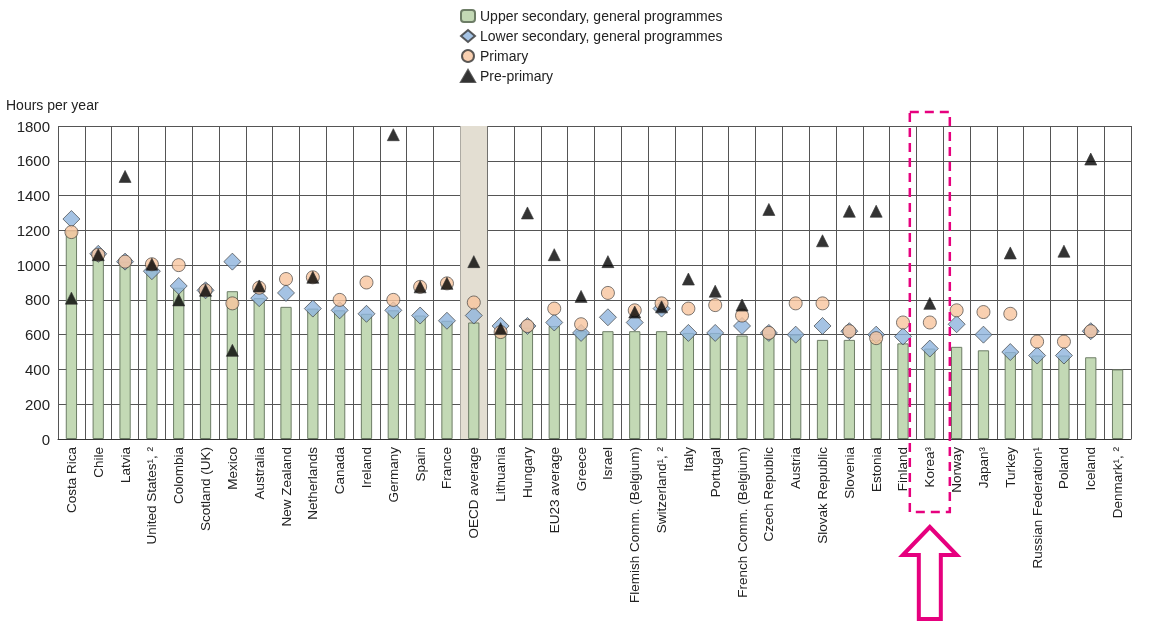 The image size is (1151, 630). I want to click on x-tick-label: Latvia, so click(125, 465).